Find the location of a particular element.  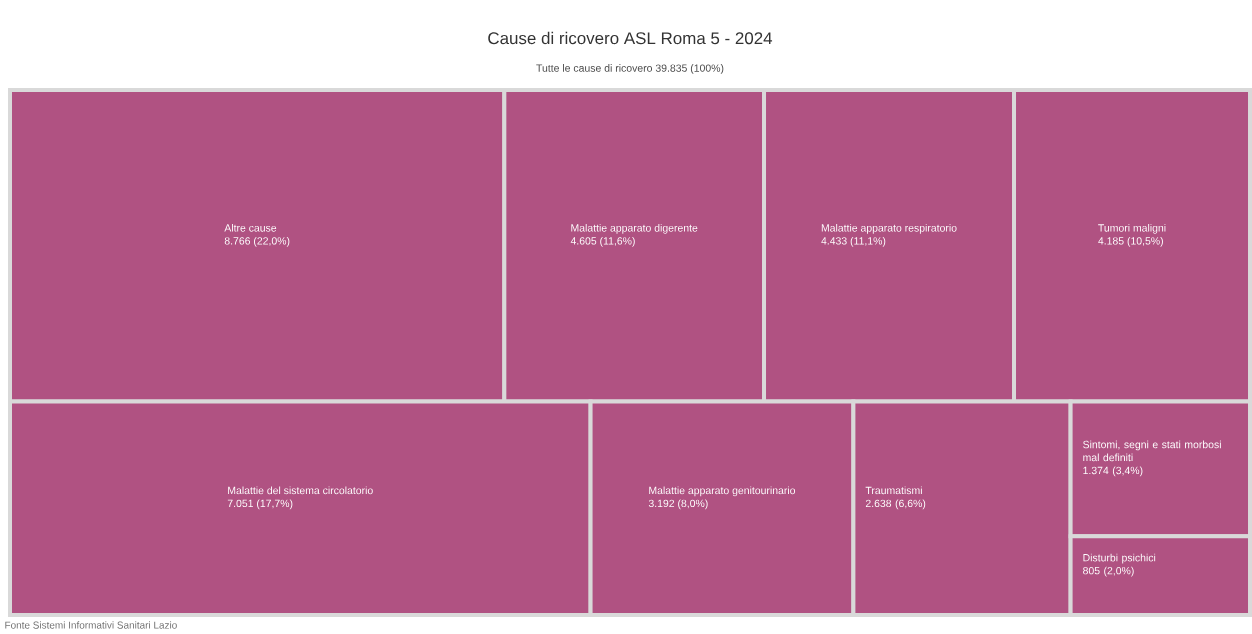

data-label: 4.433 (11,1%) is located at coordinates (853, 241).